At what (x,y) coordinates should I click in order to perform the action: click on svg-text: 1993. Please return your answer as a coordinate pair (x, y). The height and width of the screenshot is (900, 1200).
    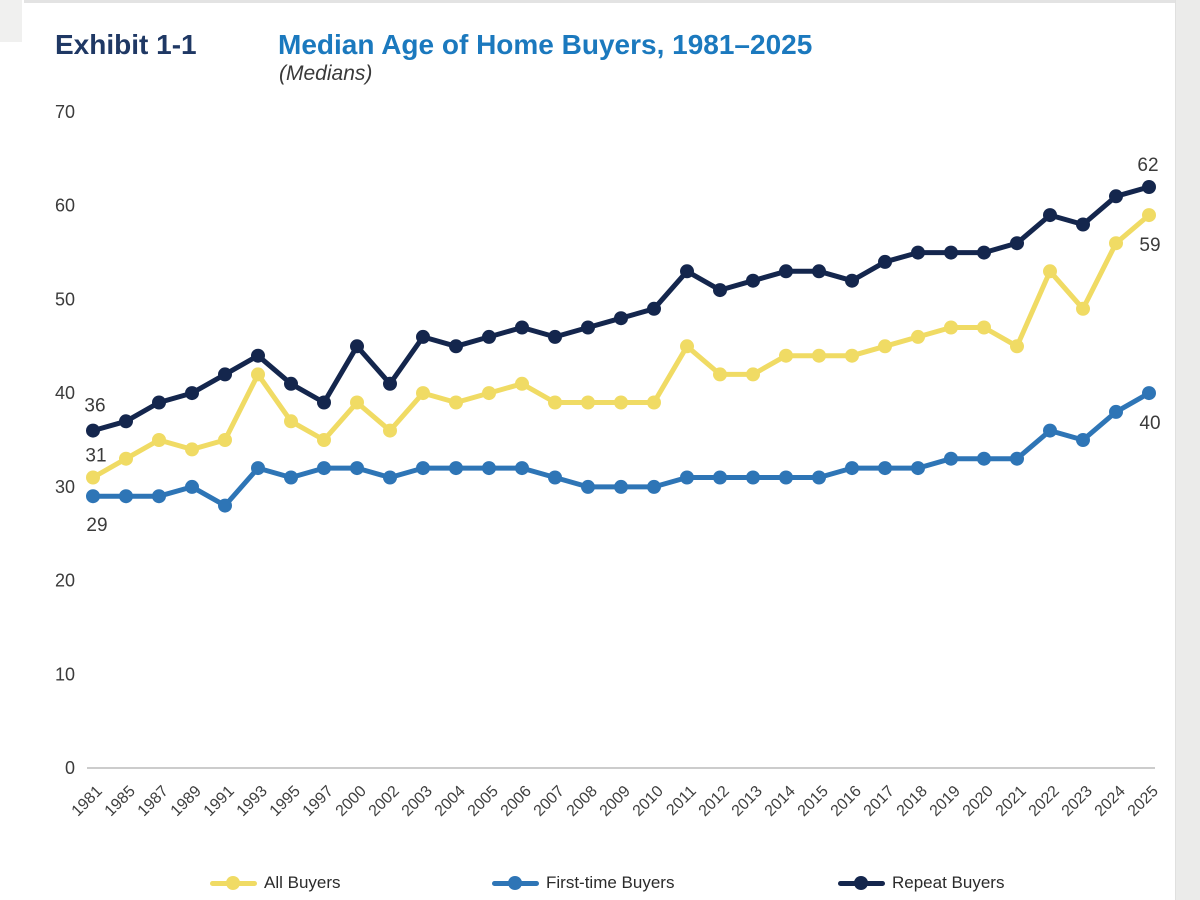
    Looking at the image, I should click on (252, 801).